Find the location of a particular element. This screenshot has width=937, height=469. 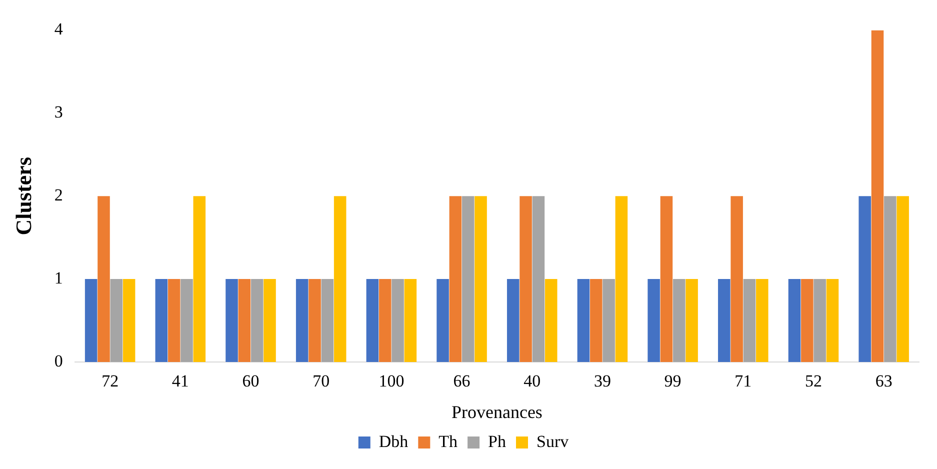

legend-label: Surv is located at coordinates (553, 441).